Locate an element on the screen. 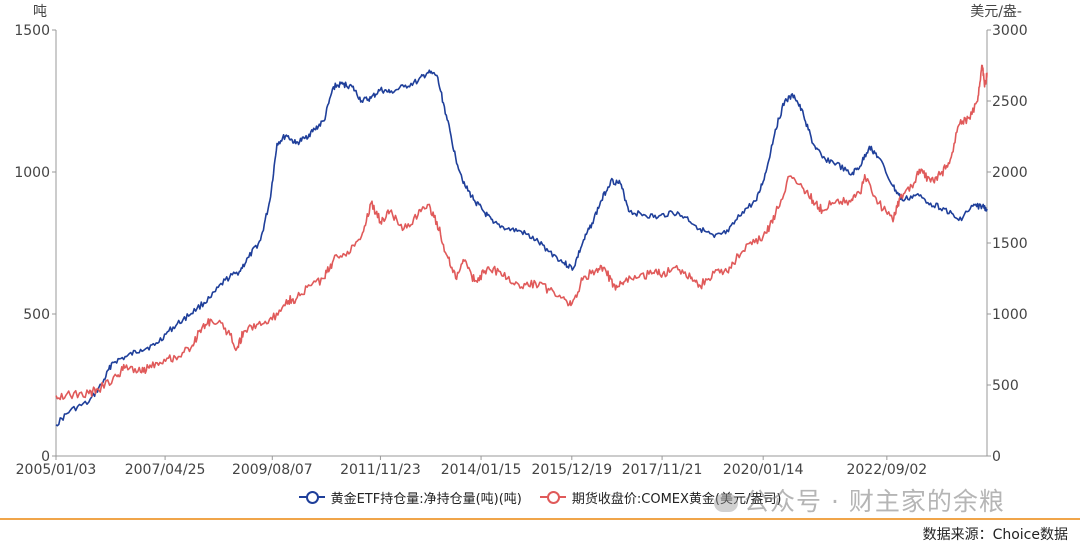 The image size is (1080, 546). legend-label-etf: 黄金ETF持仓量:净持仓量(吨)(吨) is located at coordinates (426, 499).